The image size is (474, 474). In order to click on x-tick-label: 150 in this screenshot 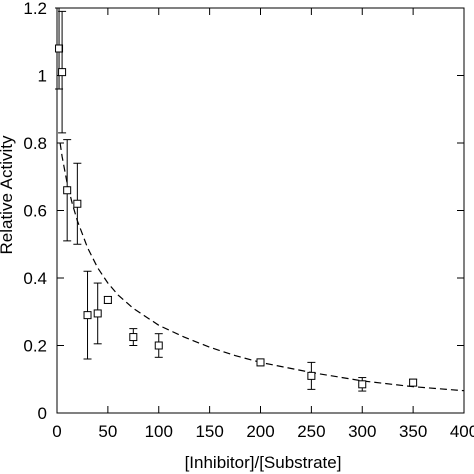, I will do `click(209, 431)`.